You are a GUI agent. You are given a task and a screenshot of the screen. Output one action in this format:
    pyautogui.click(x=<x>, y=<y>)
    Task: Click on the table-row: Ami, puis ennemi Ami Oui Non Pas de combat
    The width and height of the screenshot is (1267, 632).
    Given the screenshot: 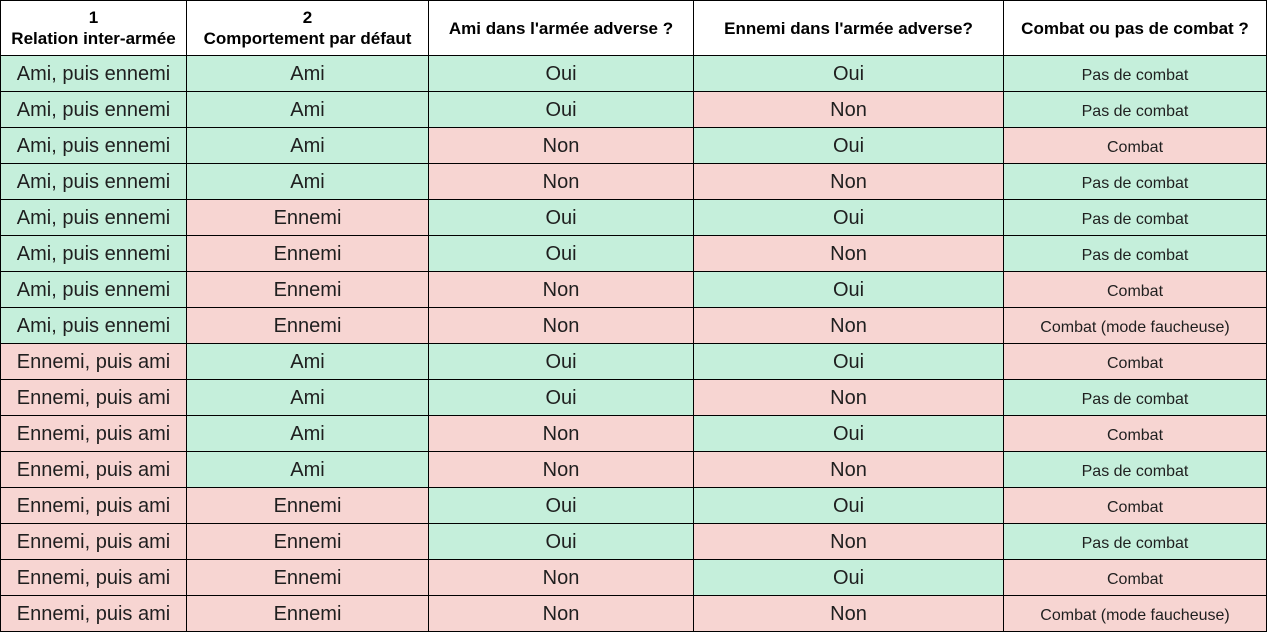 What is the action you would take?
    pyautogui.click(x=633, y=109)
    